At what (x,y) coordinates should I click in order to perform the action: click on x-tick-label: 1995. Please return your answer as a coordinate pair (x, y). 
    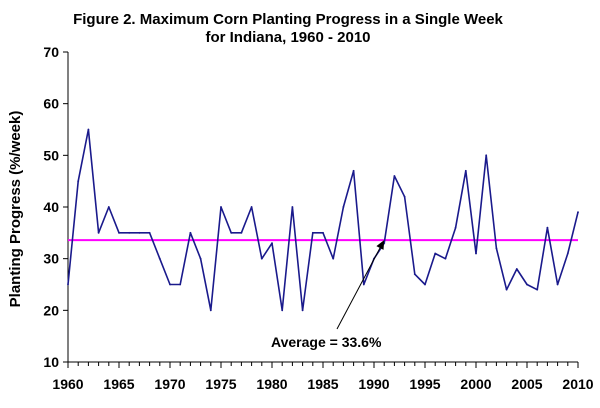
    Looking at the image, I should click on (424, 384).